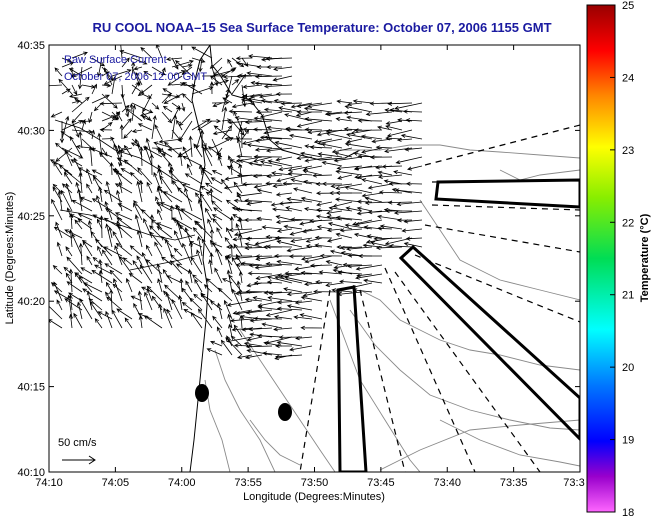  Describe the element at coordinates (79, 460) in the screenshot. I see `scale-arrow` at that location.